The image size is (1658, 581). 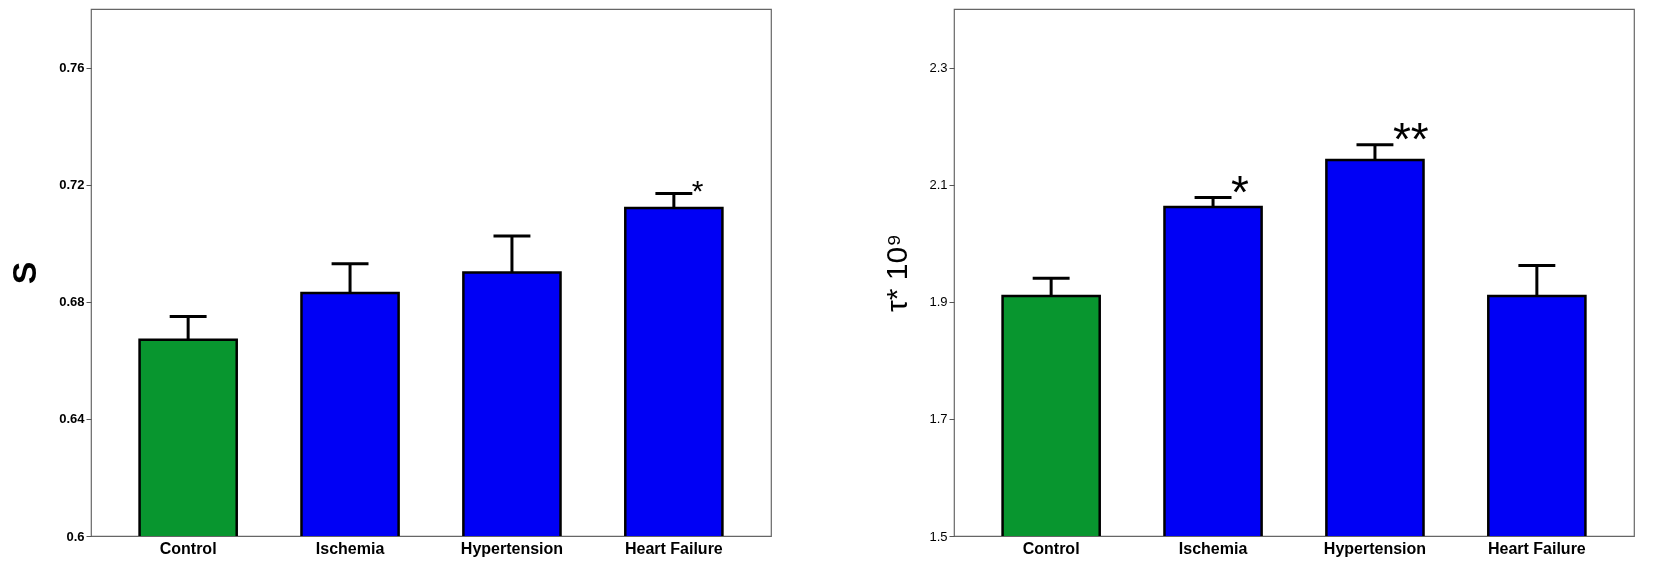 What do you see at coordinates (72, 185) in the screenshot?
I see `y-tick-label: 0.72` at bounding box center [72, 185].